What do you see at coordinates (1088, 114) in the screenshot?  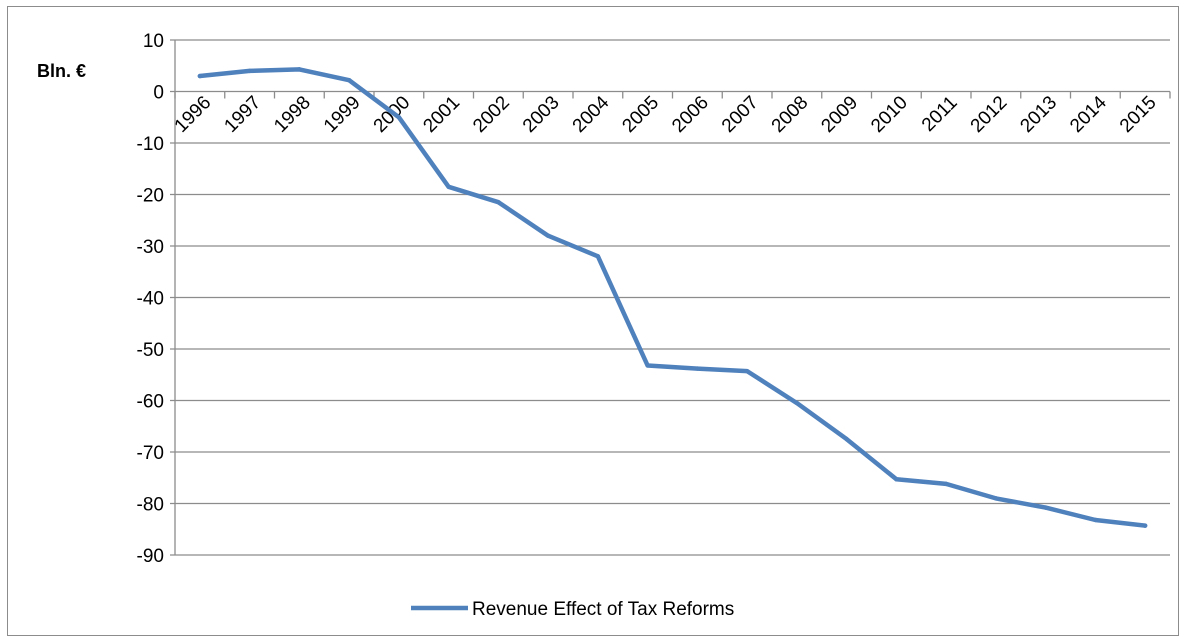 I see `x-tick-label: 2014` at bounding box center [1088, 114].